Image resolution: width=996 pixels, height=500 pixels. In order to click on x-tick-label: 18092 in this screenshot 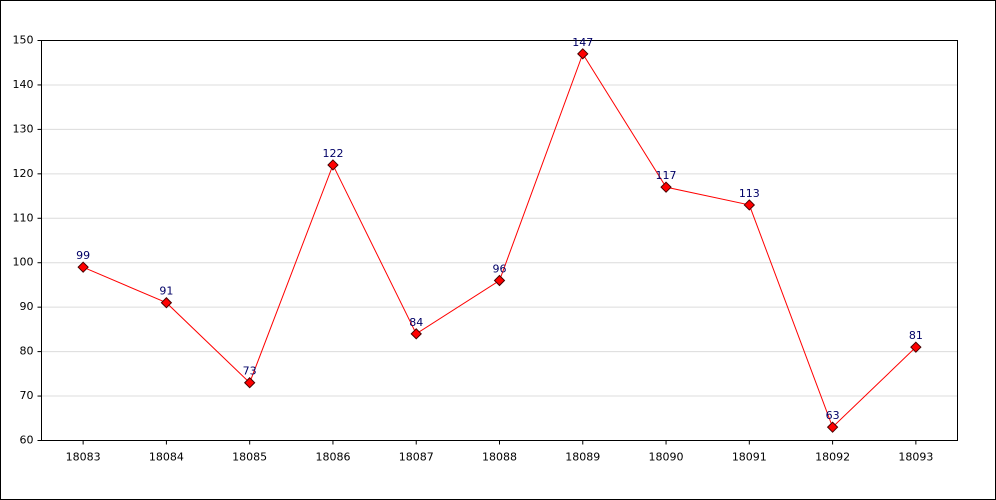, I will do `click(832, 457)`.